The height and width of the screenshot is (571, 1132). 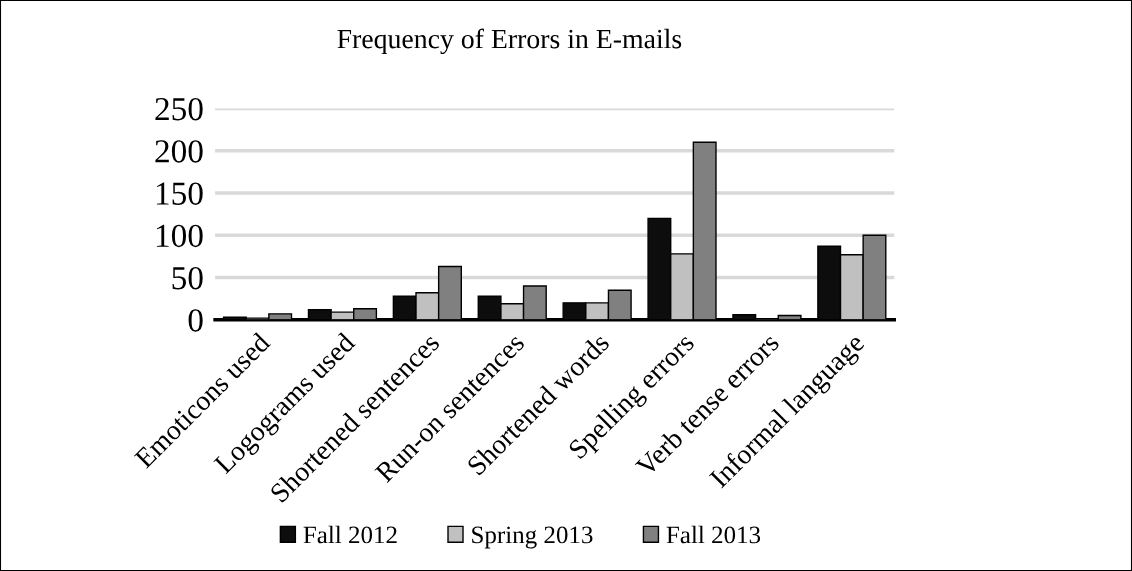 What do you see at coordinates (195, 320) in the screenshot?
I see `y-tick-label: 0` at bounding box center [195, 320].